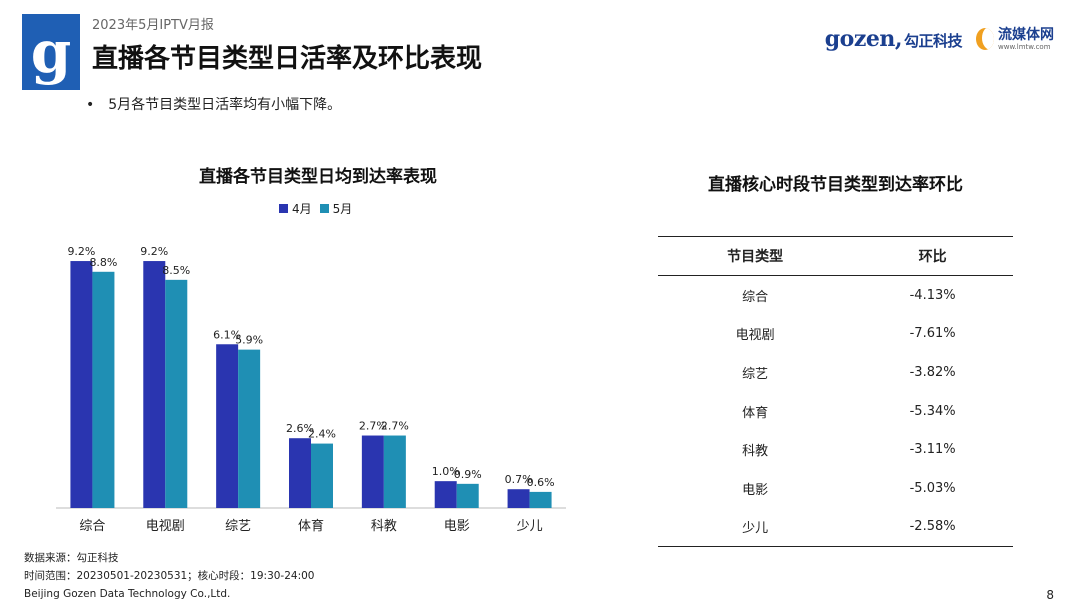  I want to click on footer-source: 数据来源：勾正科技, so click(71, 558).